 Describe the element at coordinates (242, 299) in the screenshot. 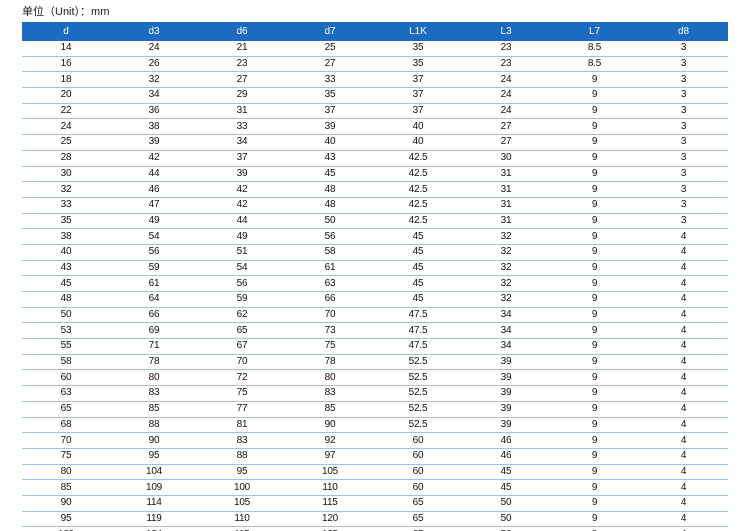

I see `cell-d6: 59` at that location.